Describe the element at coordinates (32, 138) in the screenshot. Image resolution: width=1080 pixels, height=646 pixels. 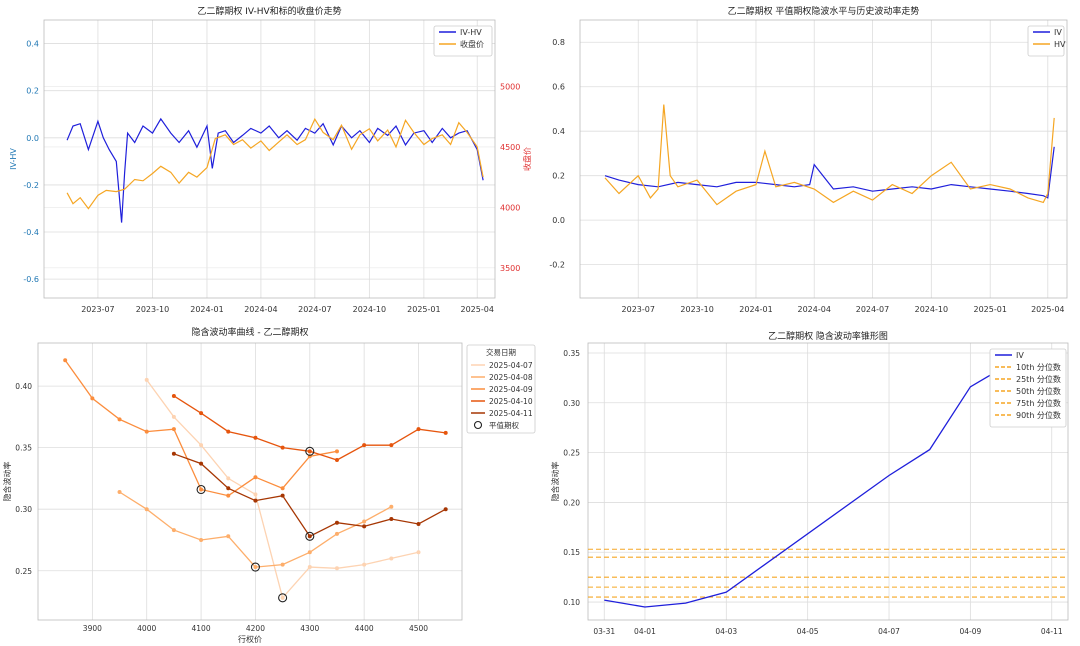
I see `y-left-tick-label: 0.0` at that location.